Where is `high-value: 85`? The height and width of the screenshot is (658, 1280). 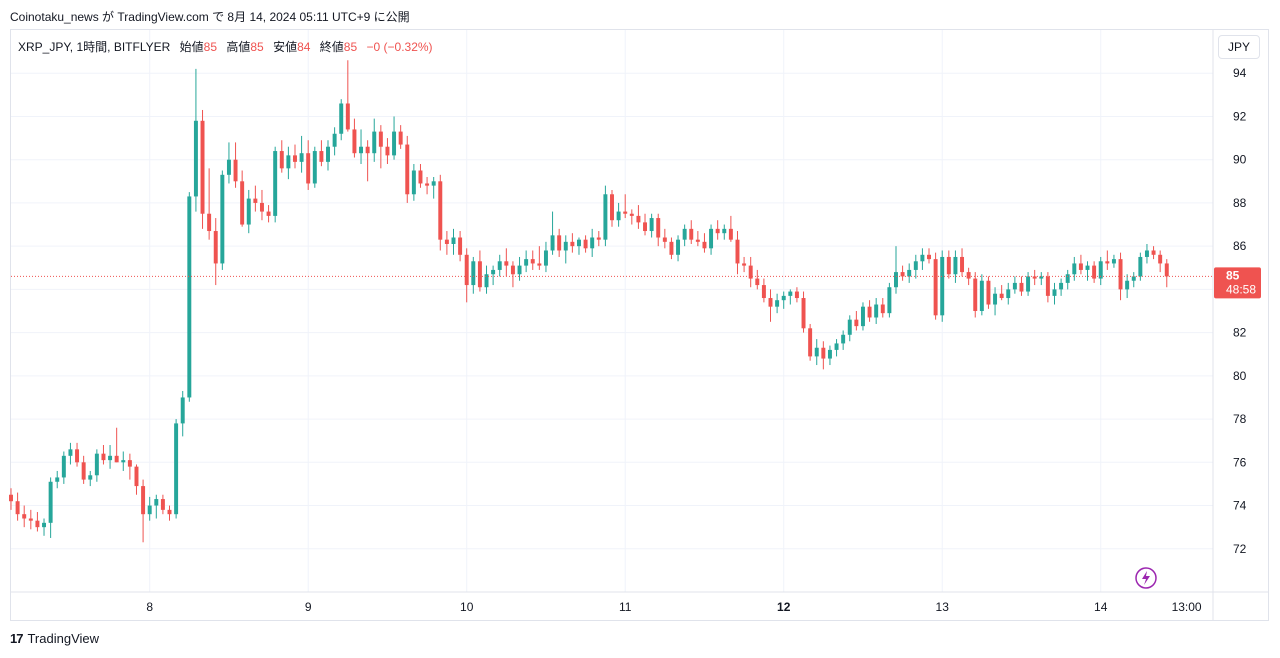
high-value: 85 is located at coordinates (257, 47).